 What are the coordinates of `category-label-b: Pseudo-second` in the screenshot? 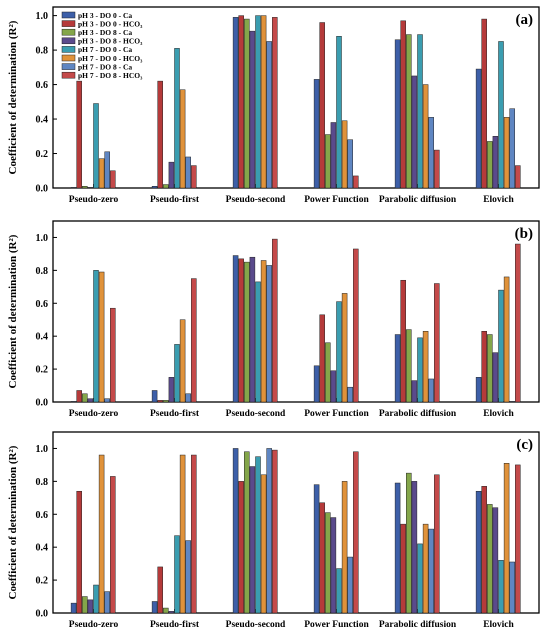 It's located at (256, 414).